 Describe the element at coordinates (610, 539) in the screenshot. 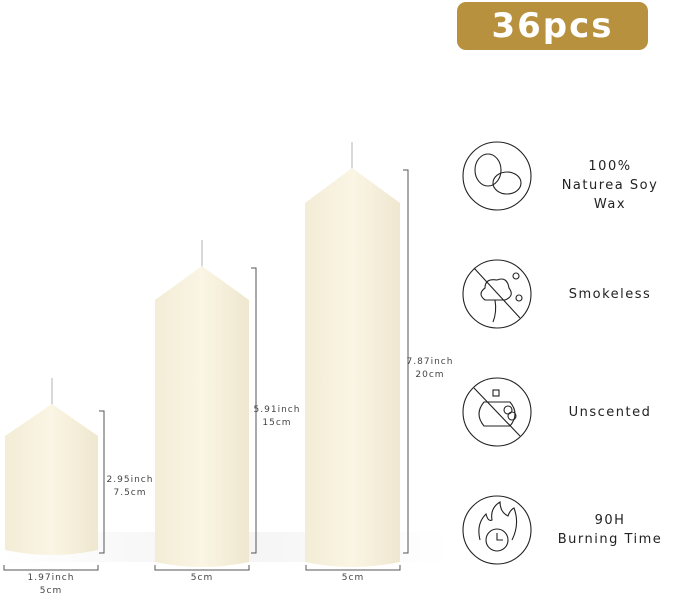

I see `feature-line: Burning Time` at that location.